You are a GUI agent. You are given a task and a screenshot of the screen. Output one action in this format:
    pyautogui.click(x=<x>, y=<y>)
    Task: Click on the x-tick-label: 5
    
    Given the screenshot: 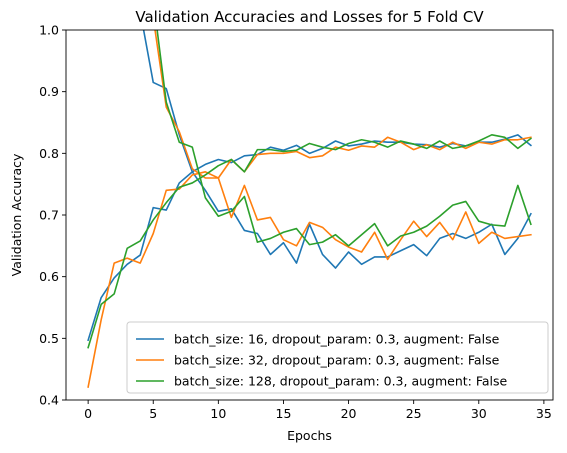 What is the action you would take?
    pyautogui.click(x=153, y=413)
    